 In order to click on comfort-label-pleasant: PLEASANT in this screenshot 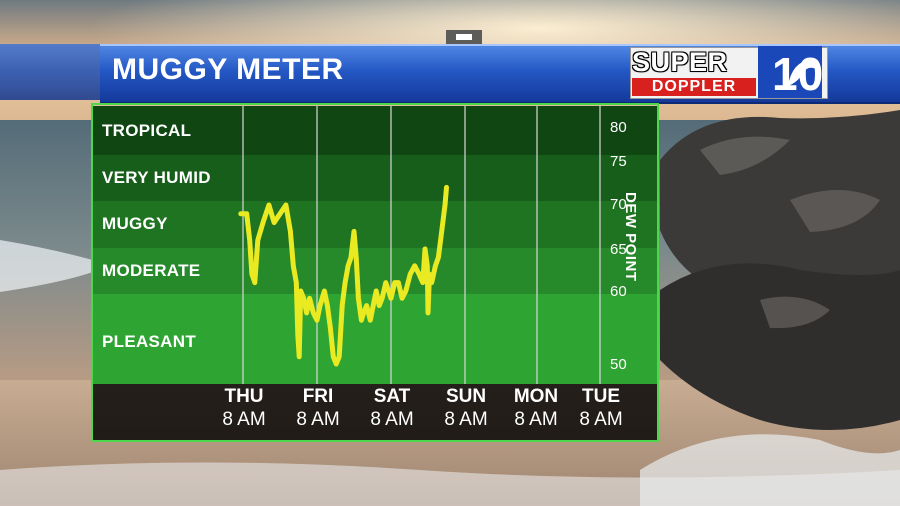, I will do `click(149, 341)`.